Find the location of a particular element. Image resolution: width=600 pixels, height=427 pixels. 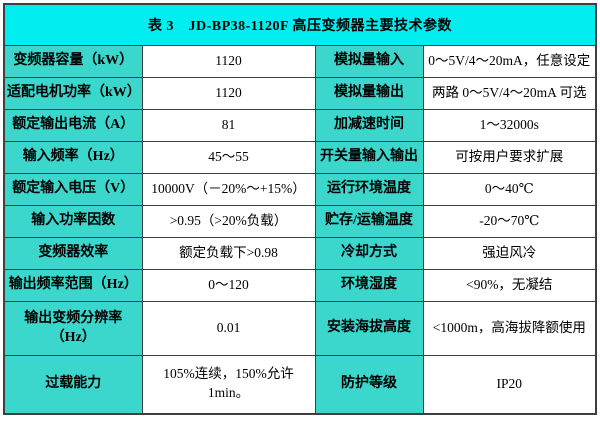

table-row: 额定输入电压（V） 10000V（－20%～+15%） 运行环境温度 0～40℃ is located at coordinates (300, 189).